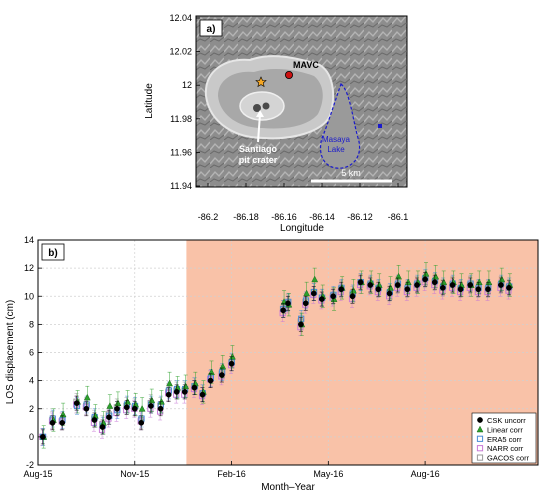 Image resolution: width=550 pixels, height=501 pixels. Describe the element at coordinates (301, 318) in the screenshot. I see `era5-corr-point` at that location.